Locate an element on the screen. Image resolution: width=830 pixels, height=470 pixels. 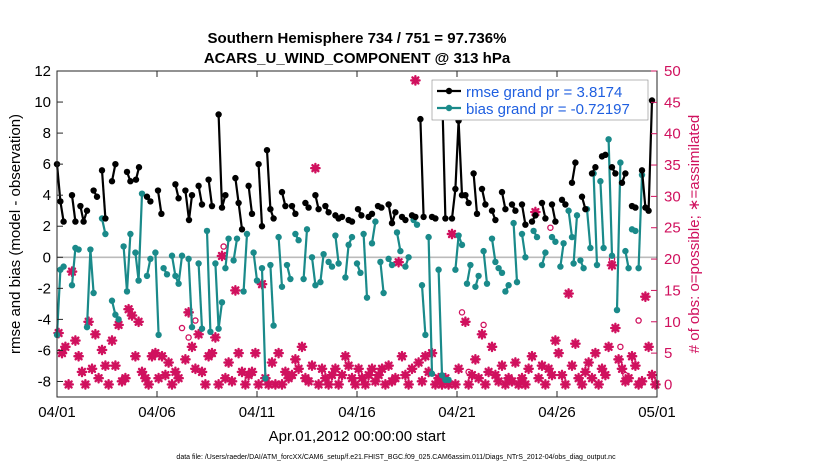
y-tick-label-left: 2 is located at coordinates (47, 226).